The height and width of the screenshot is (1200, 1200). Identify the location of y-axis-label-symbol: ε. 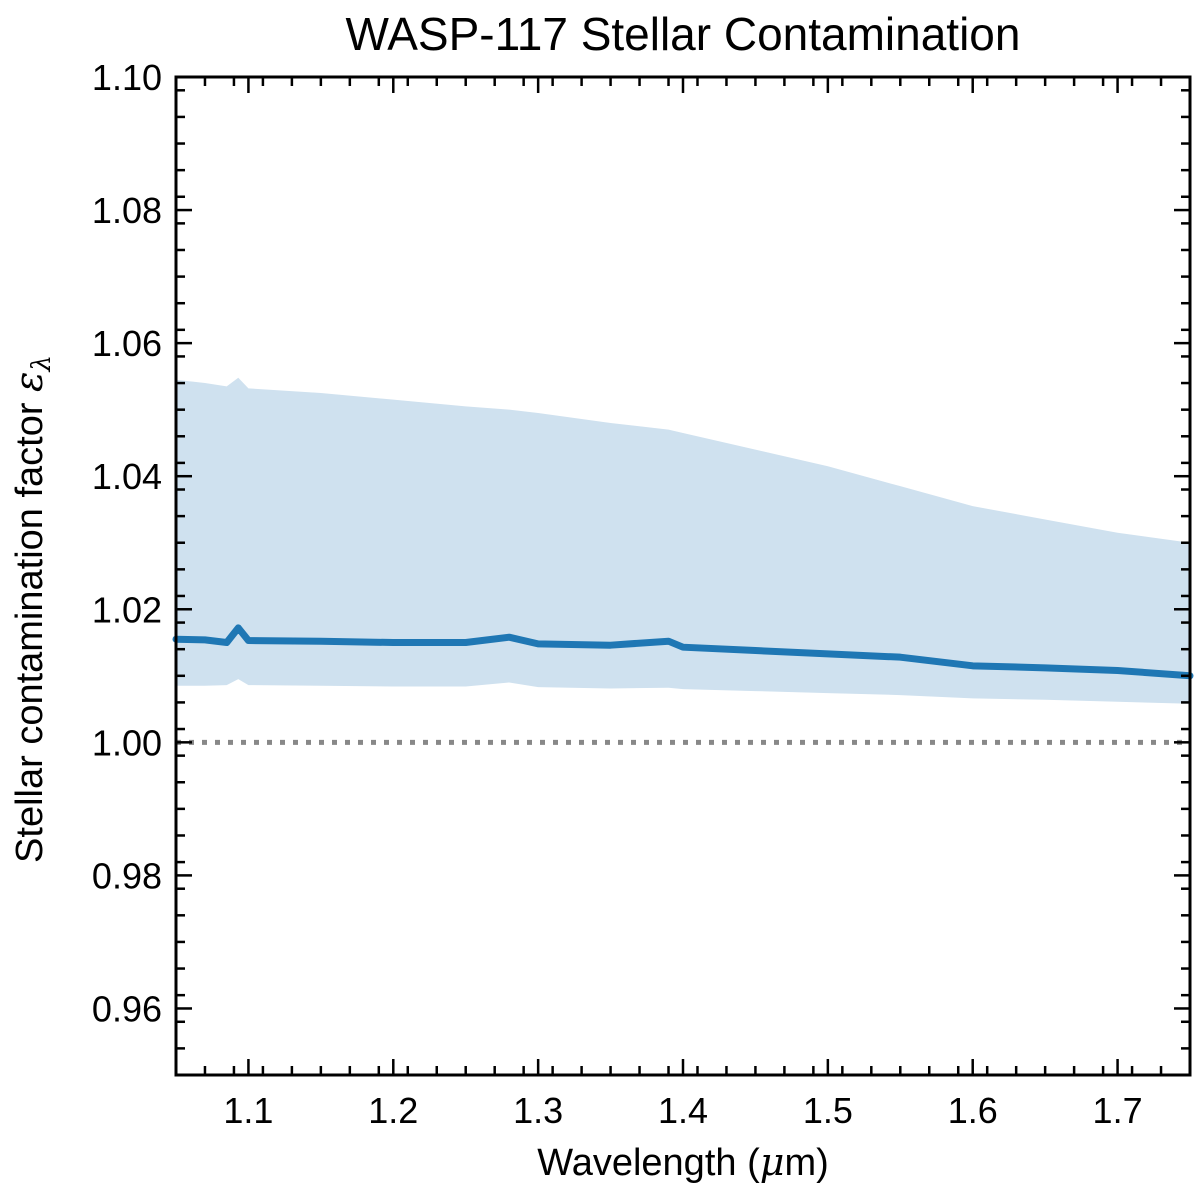
(29, 382).